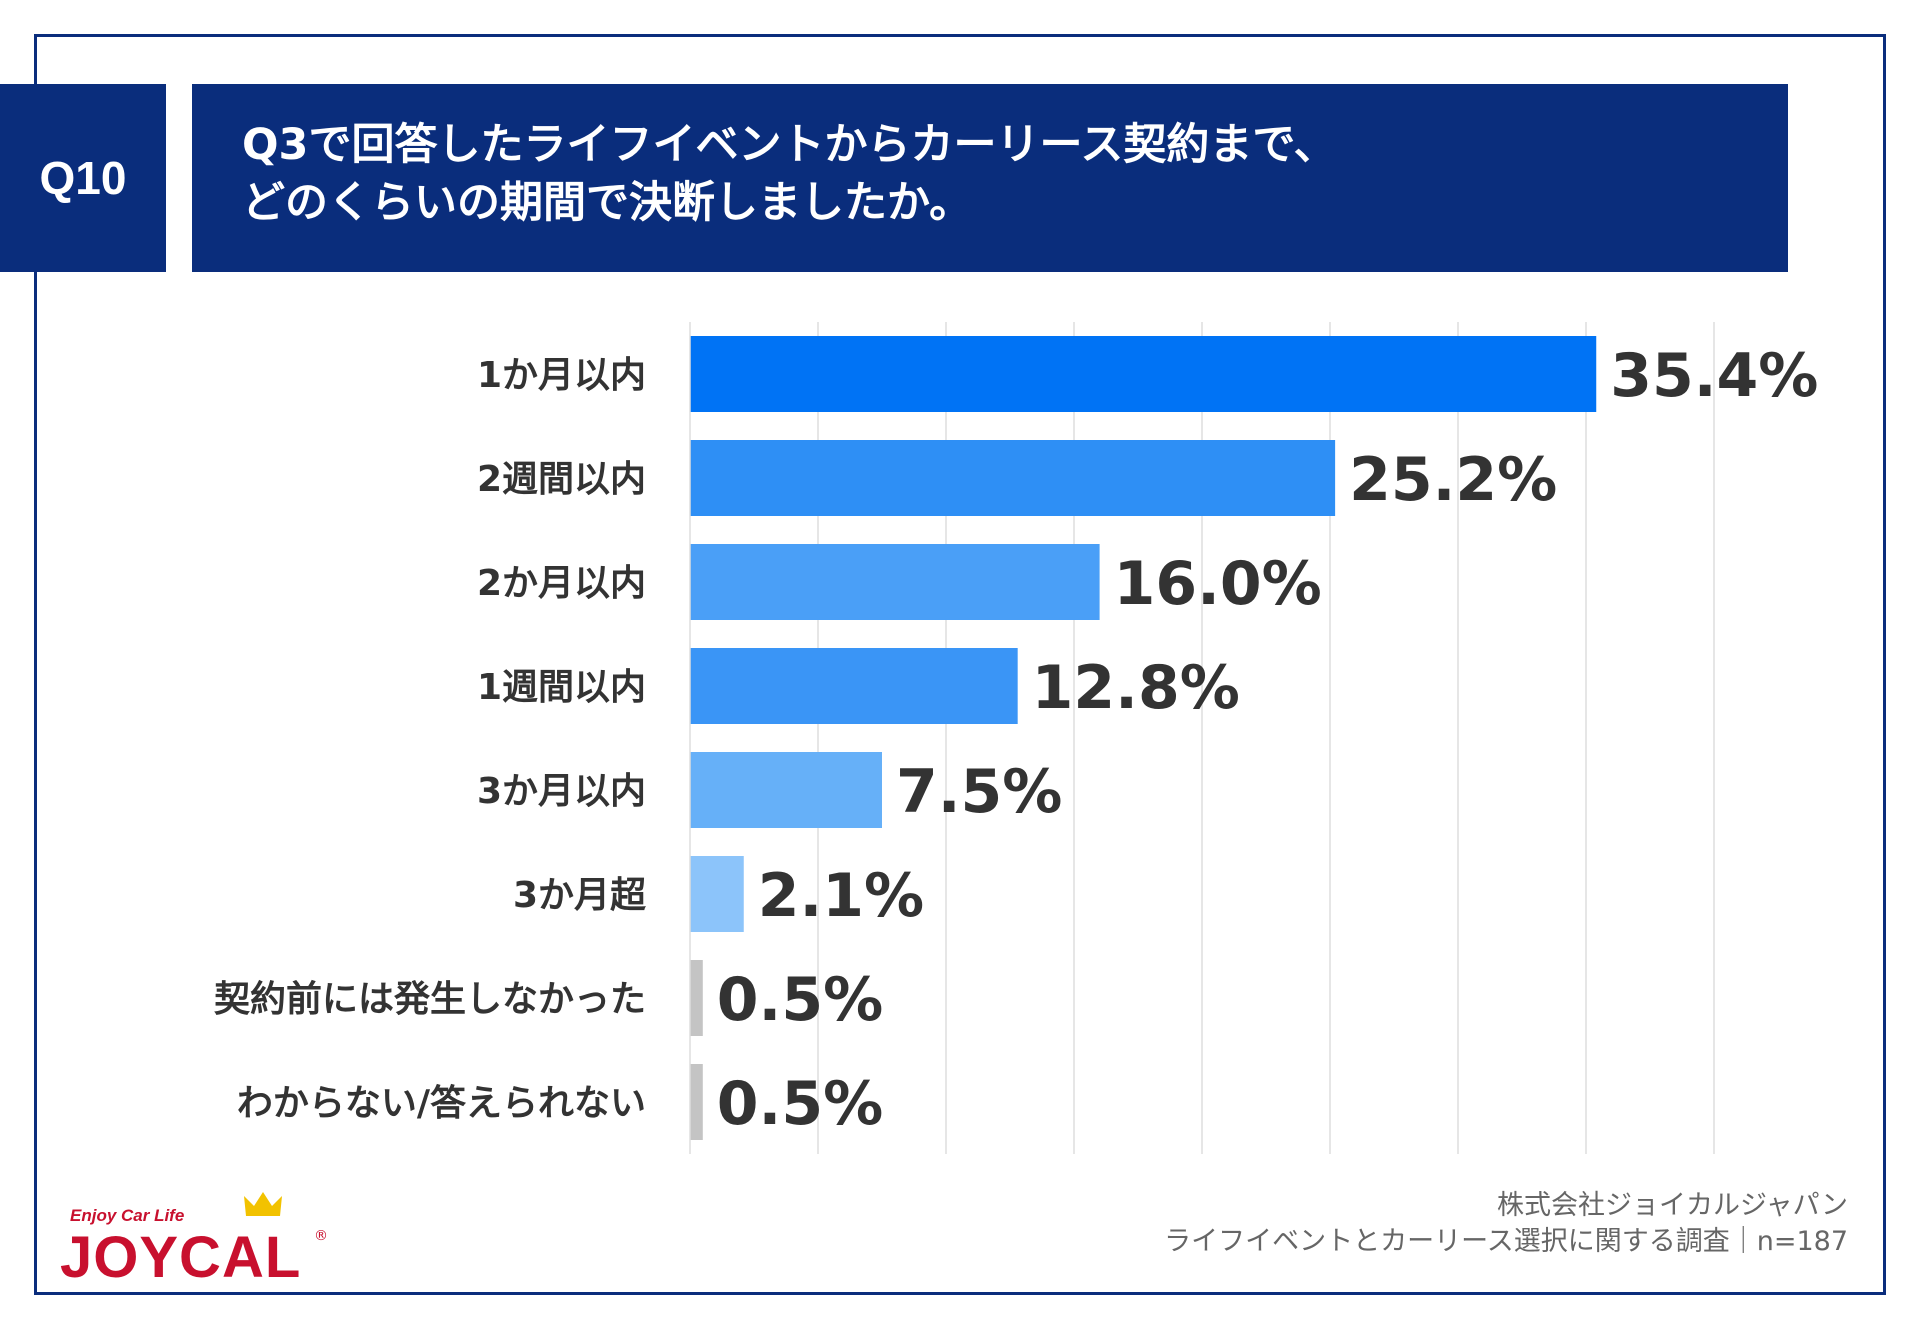 This screenshot has height=1329, width=1920. What do you see at coordinates (561, 583) in the screenshot?
I see `category-label: 2か月以内` at bounding box center [561, 583].